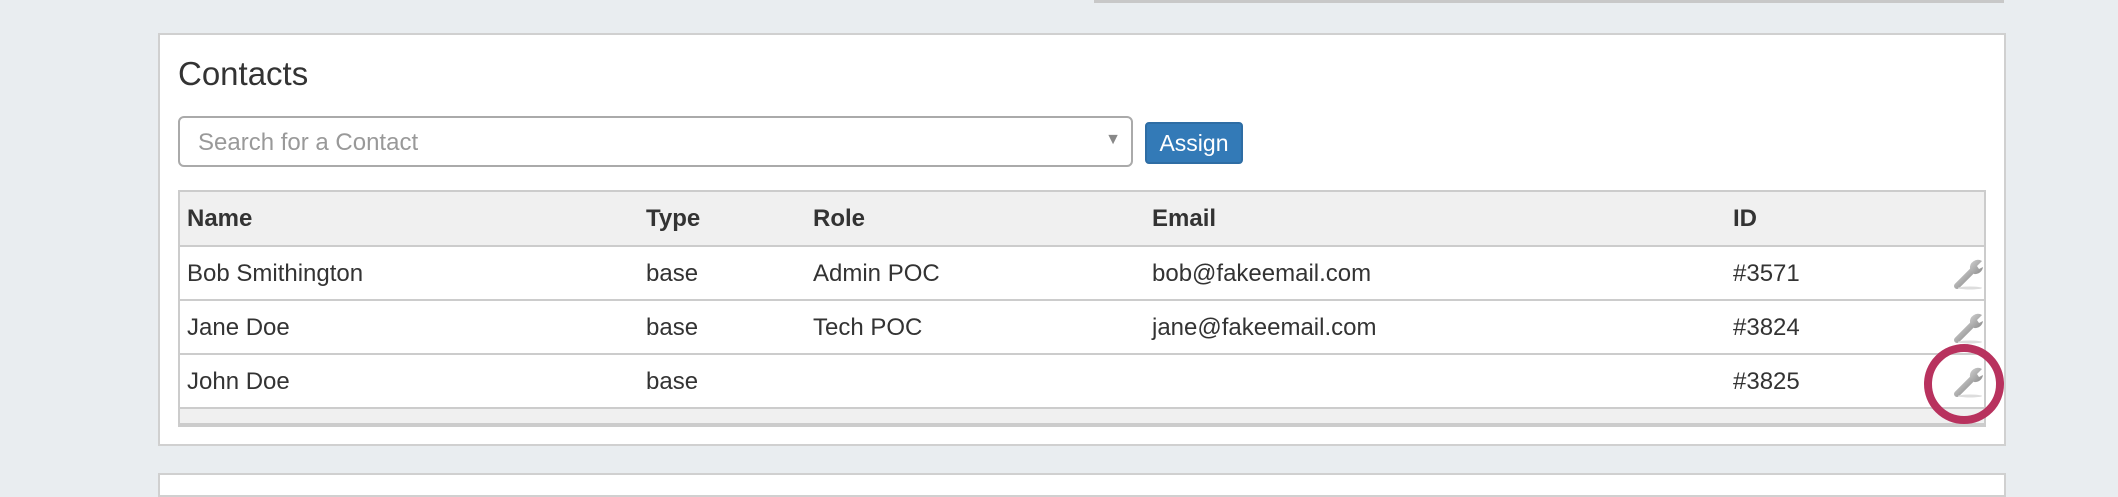 This screenshot has height=497, width=2118. What do you see at coordinates (868, 327) in the screenshot?
I see `cell-role: Tech POC` at bounding box center [868, 327].